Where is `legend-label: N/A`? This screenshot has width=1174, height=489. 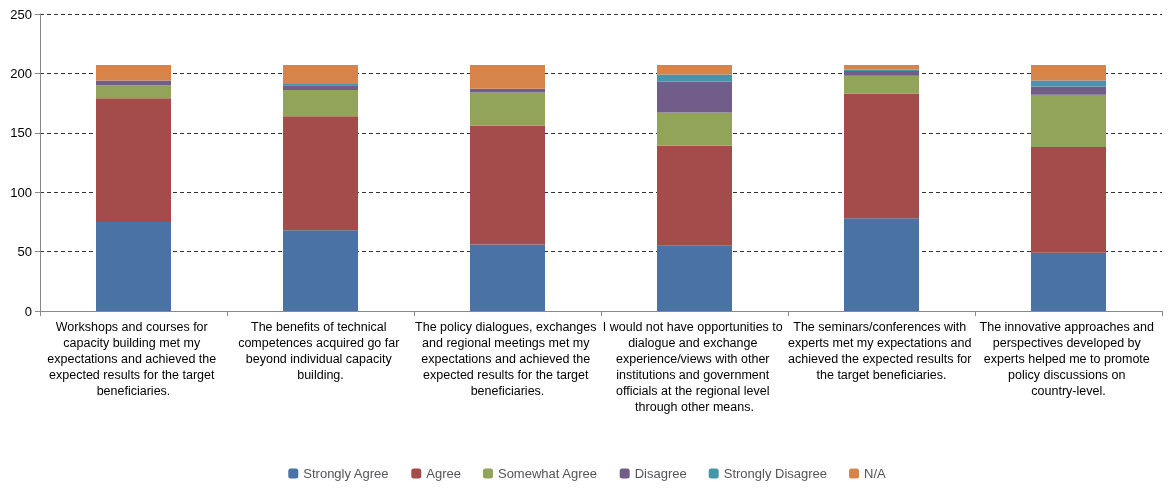
legend-label: N/A is located at coordinates (875, 473).